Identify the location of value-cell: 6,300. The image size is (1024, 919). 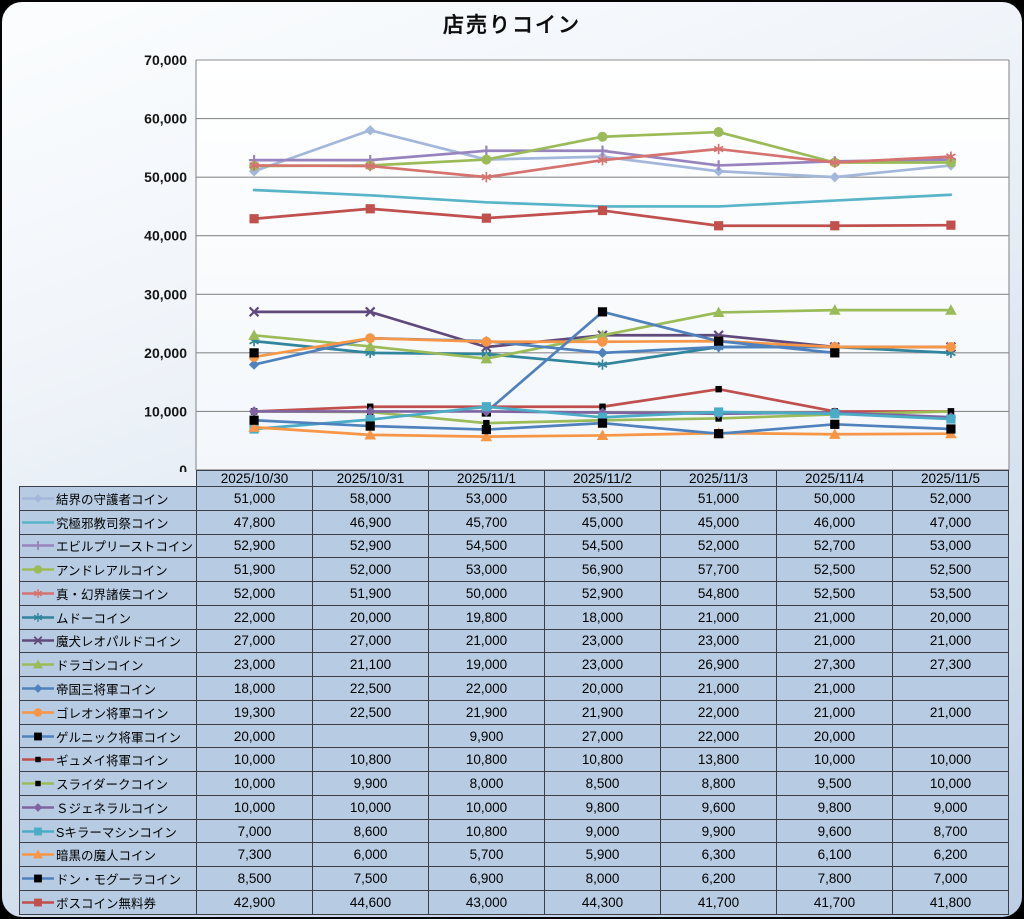
(718, 855).